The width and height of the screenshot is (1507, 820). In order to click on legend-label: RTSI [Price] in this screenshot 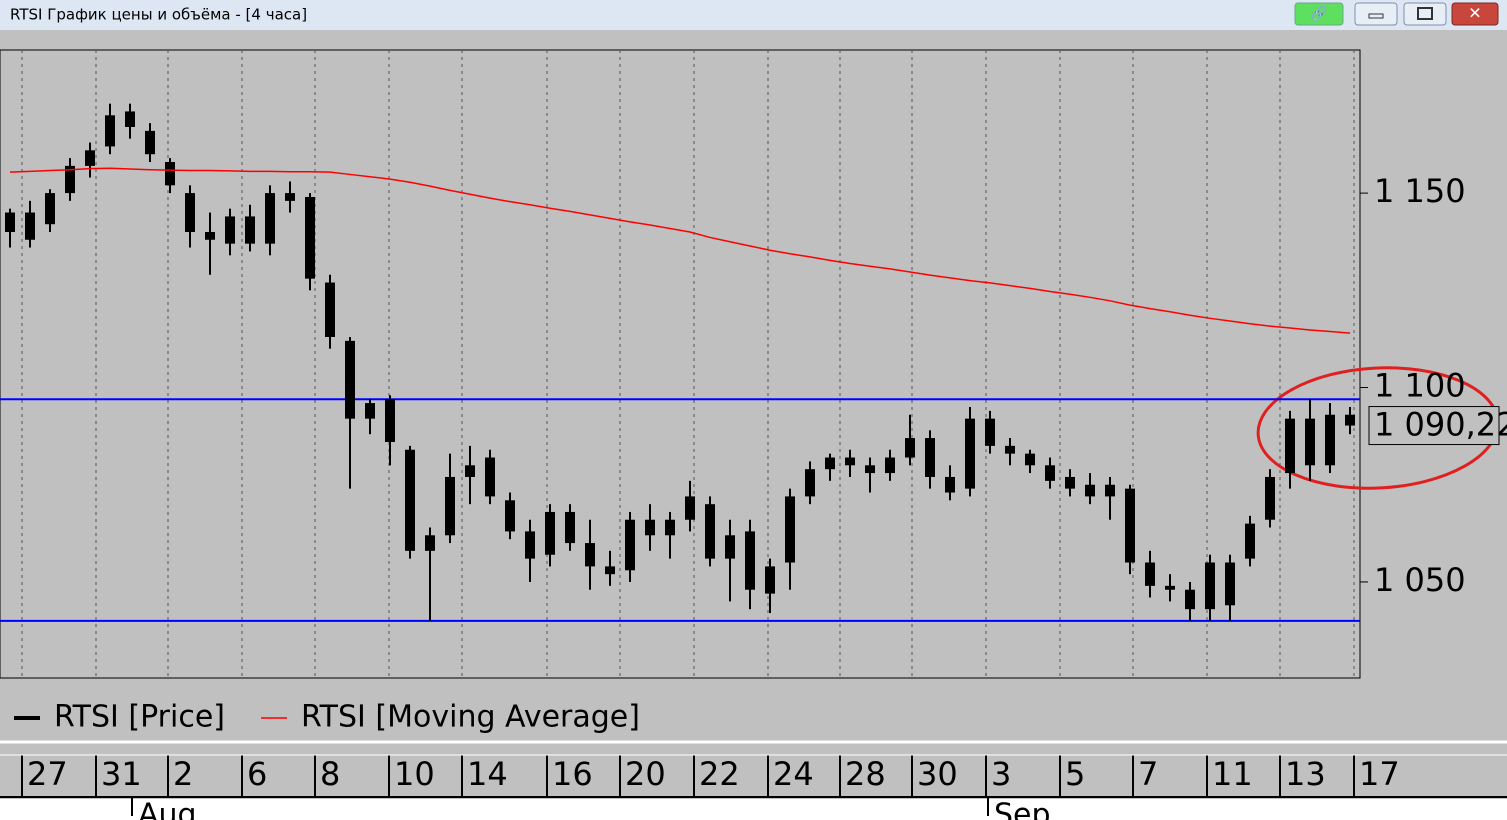, I will do `click(139, 717)`.